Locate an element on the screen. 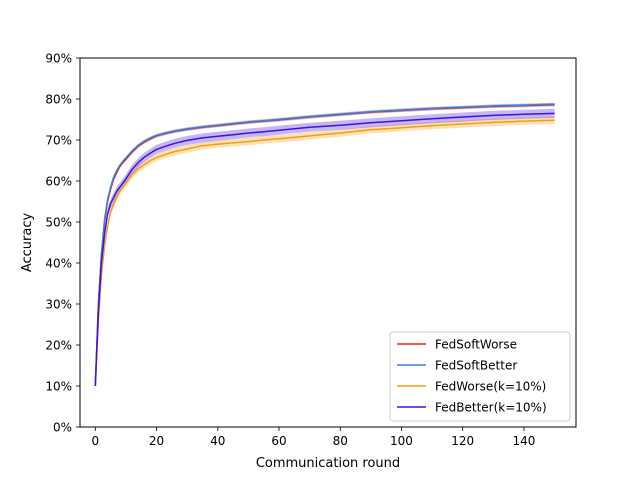  x-tick-label: 40 is located at coordinates (217, 441).